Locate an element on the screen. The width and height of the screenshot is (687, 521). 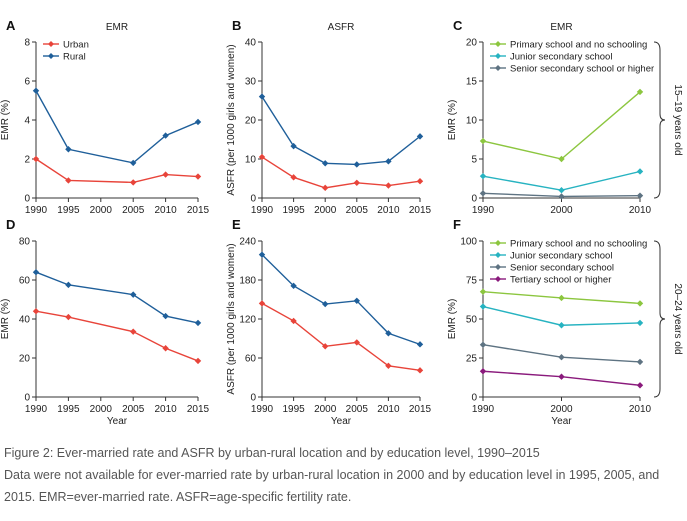
row-label: 20–24 years old is located at coordinates (677, 318).